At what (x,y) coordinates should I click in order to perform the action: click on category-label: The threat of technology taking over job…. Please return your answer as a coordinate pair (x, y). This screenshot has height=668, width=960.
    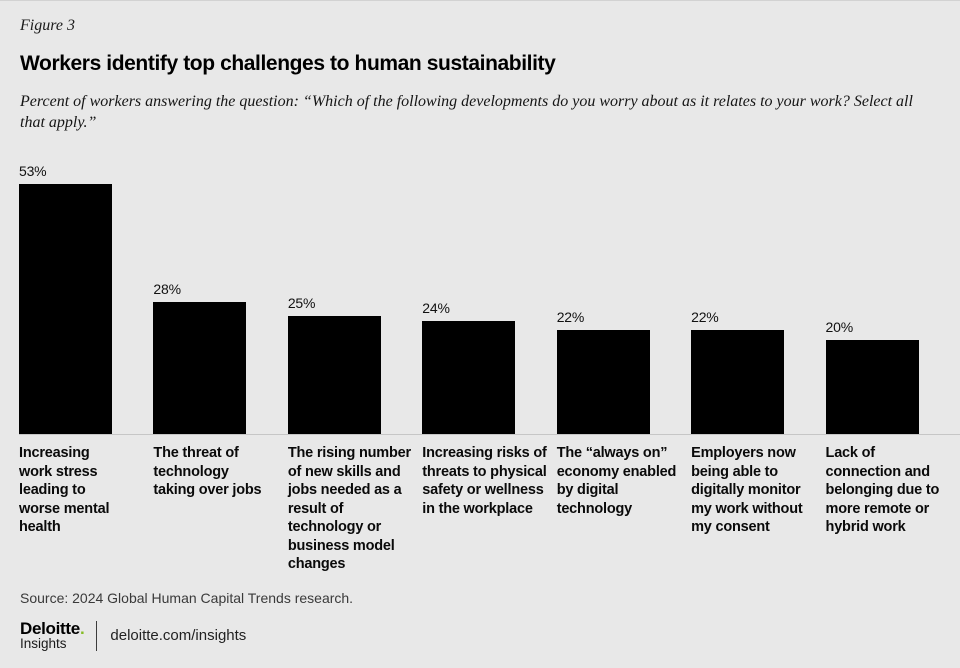
    Looking at the image, I should click on (207, 471).